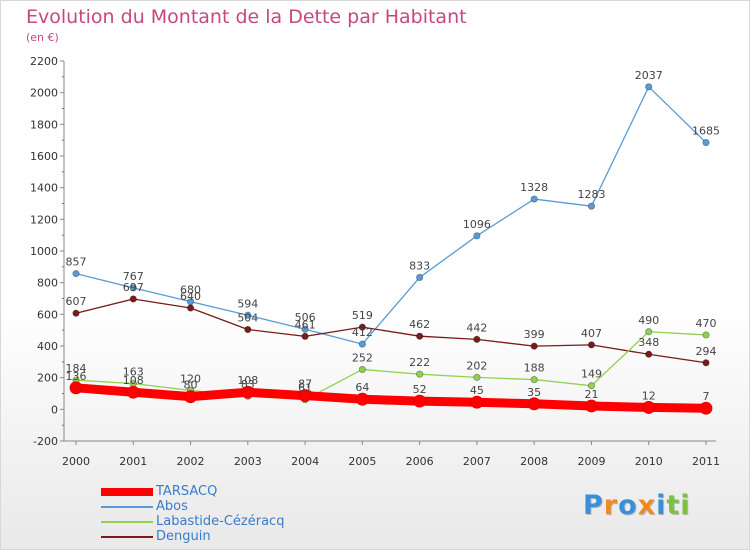 This screenshot has height=550, width=750. What do you see at coordinates (133, 461) in the screenshot?
I see `x-tick-label: 2001` at bounding box center [133, 461].